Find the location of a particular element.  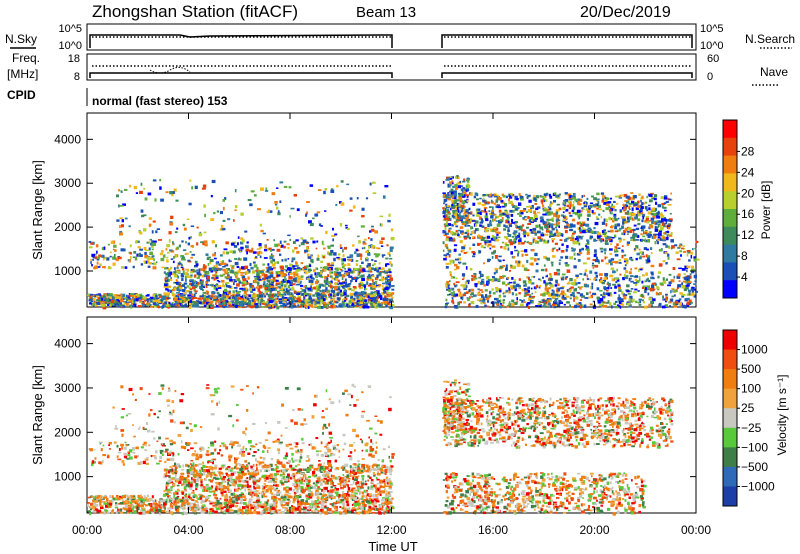

freq-label: Freq. is located at coordinates (26, 58).